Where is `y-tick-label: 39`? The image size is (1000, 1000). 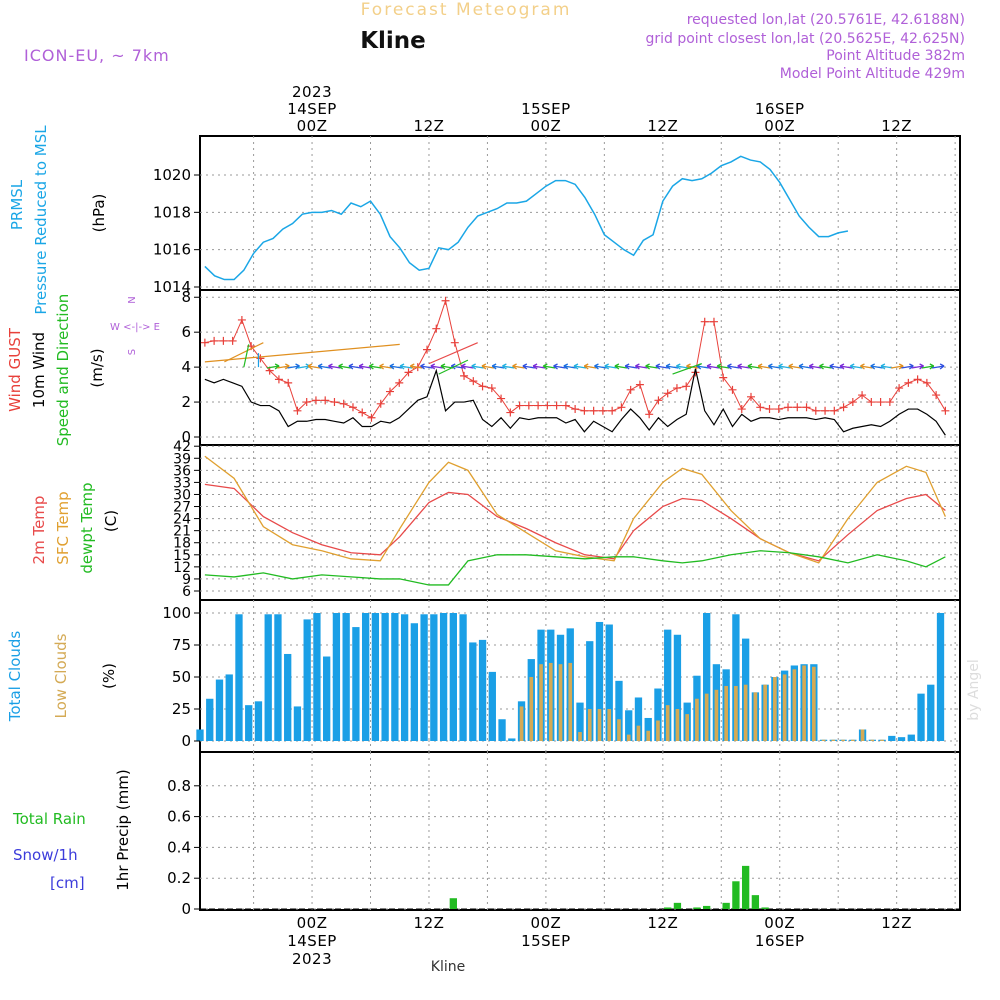
y-tick-label: 39 is located at coordinates (182, 459).